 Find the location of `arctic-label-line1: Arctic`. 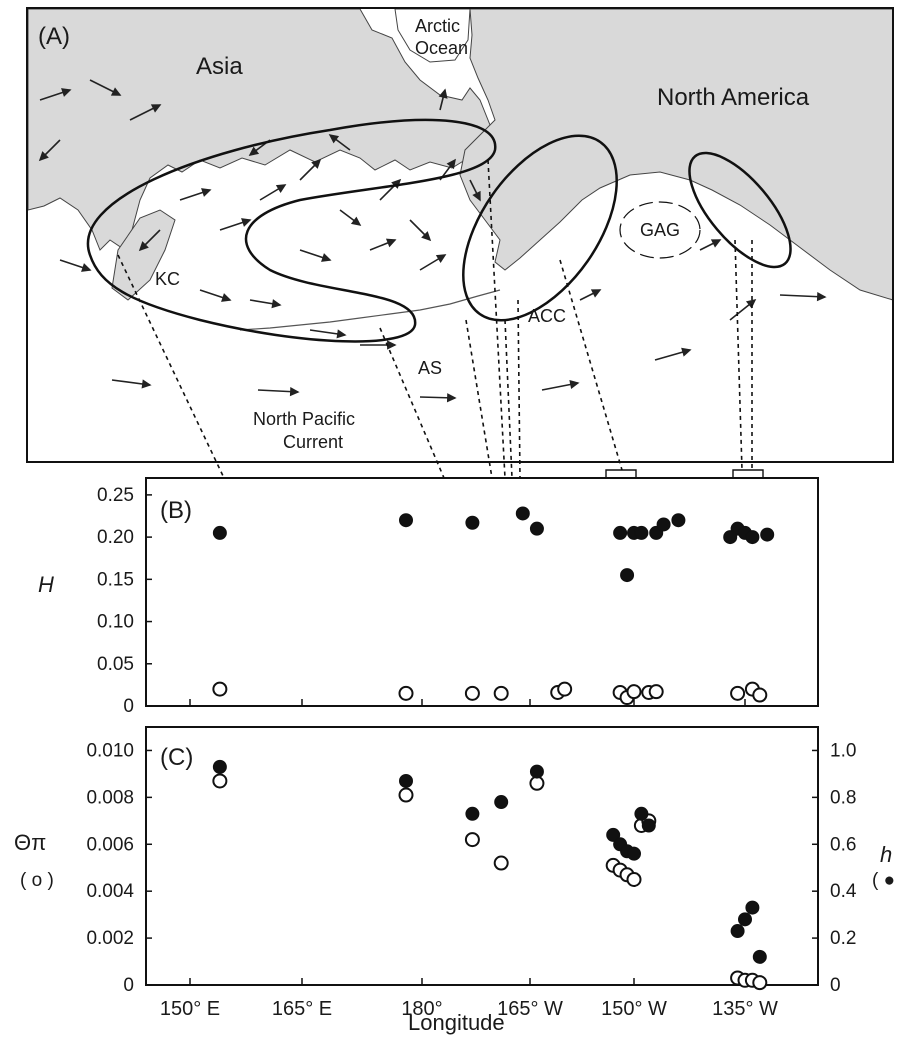

arctic-label-line1: Arctic is located at coordinates (437, 26).